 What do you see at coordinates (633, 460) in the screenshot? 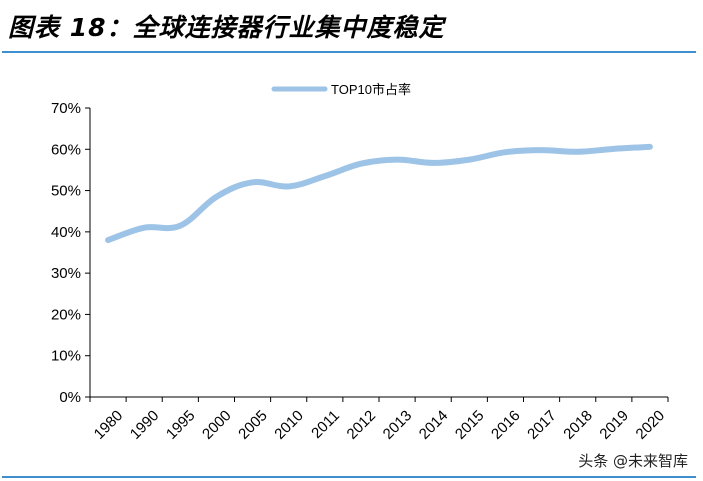
I see `watermark-text: 头条 @未来智库` at bounding box center [633, 460].